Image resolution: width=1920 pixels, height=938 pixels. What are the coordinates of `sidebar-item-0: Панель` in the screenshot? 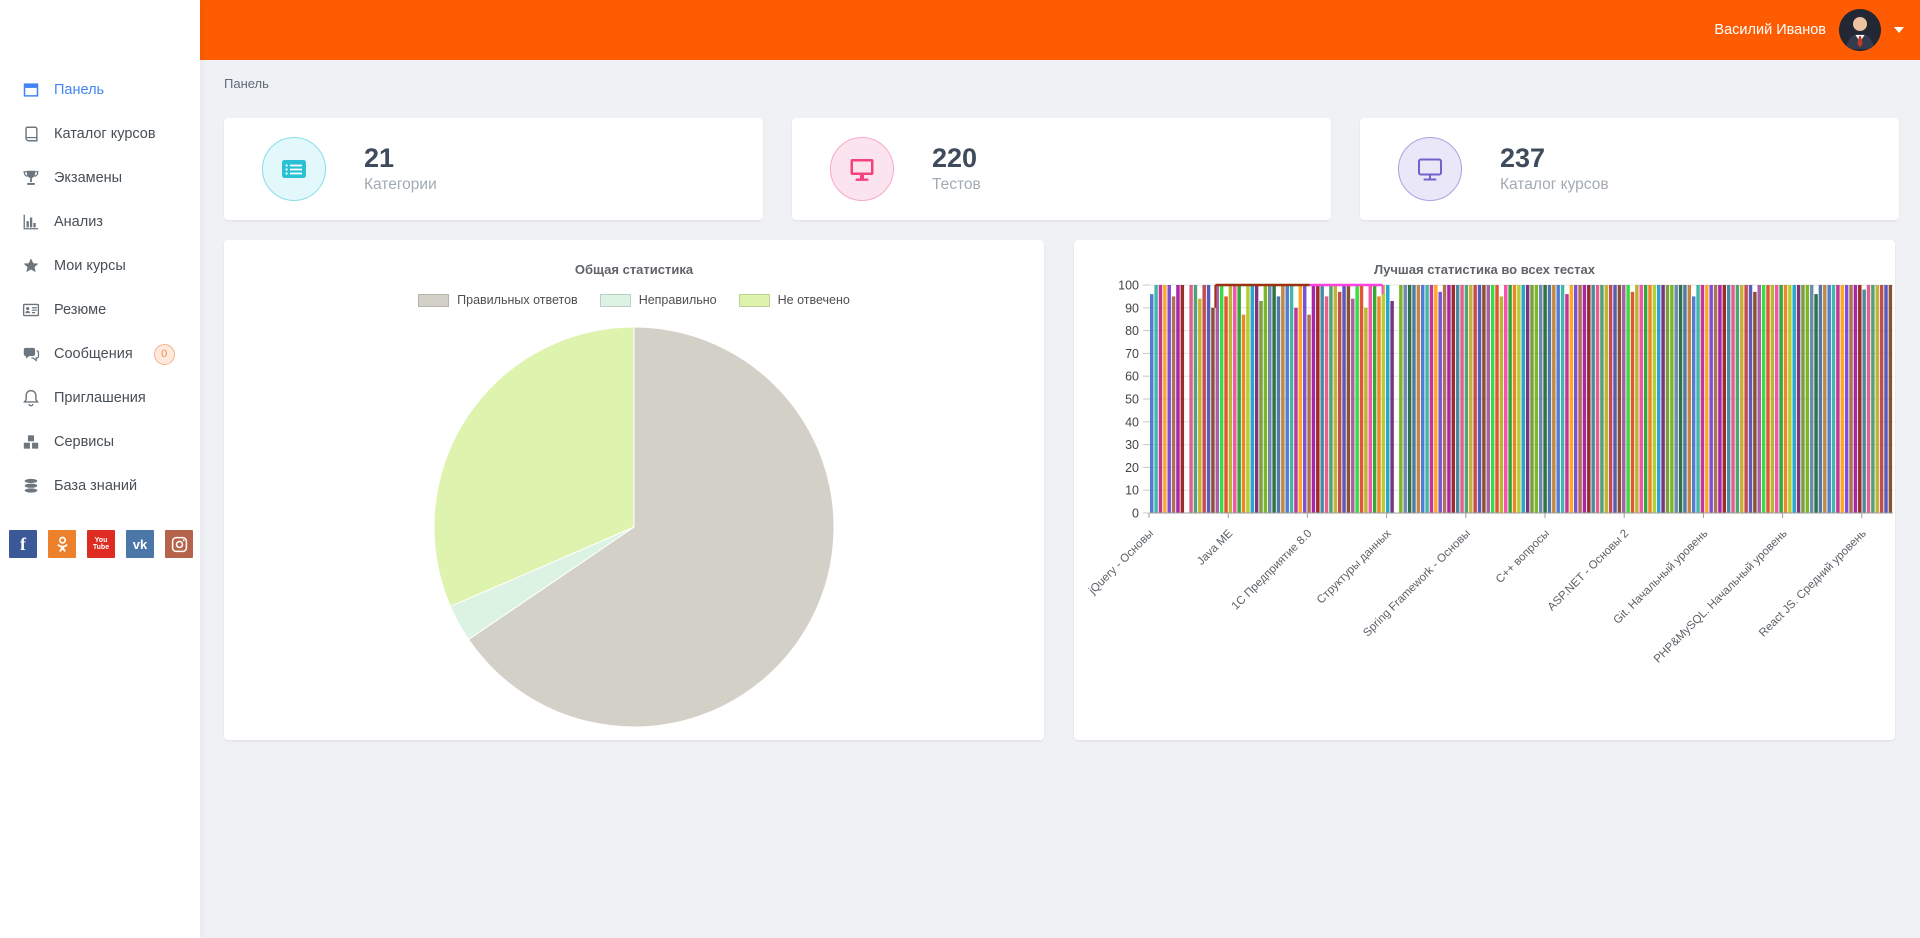 It's located at (100, 90).